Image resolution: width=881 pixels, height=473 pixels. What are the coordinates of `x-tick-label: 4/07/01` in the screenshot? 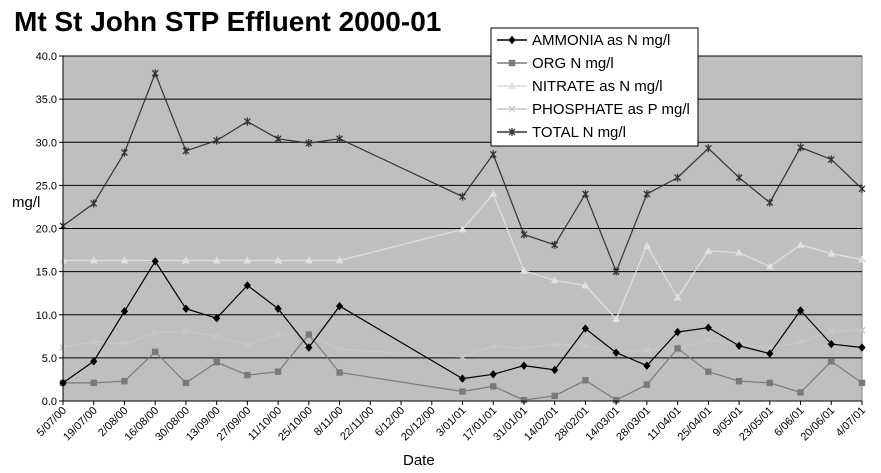 It's located at (851, 422).